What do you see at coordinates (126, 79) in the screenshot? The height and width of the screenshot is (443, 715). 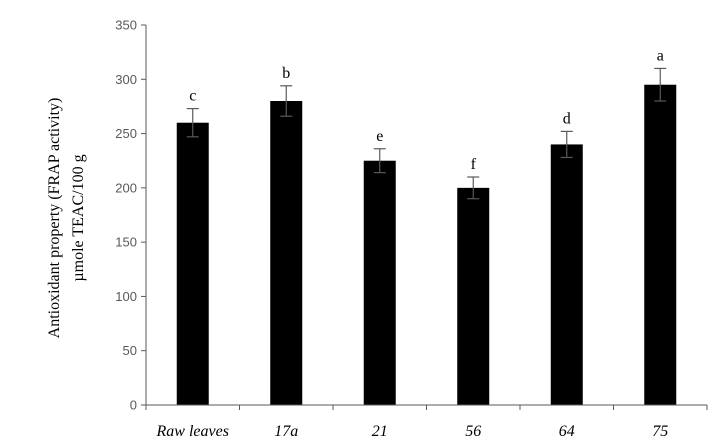 I see `y-tick-label: 300` at bounding box center [126, 79].